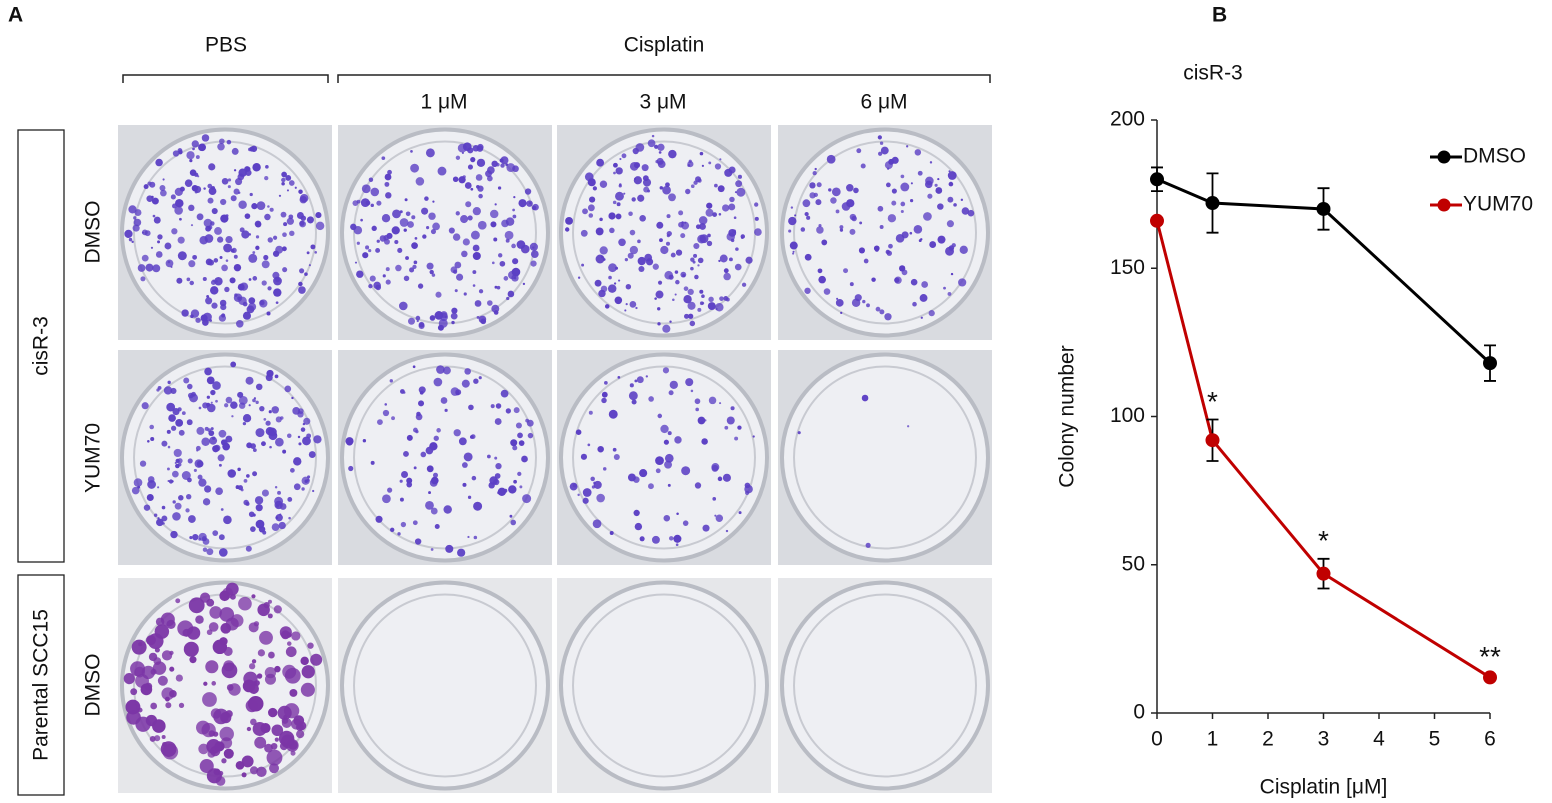 The width and height of the screenshot is (1552, 803). What do you see at coordinates (1498, 204) in the screenshot?
I see `legend-label: YUM70` at bounding box center [1498, 204].